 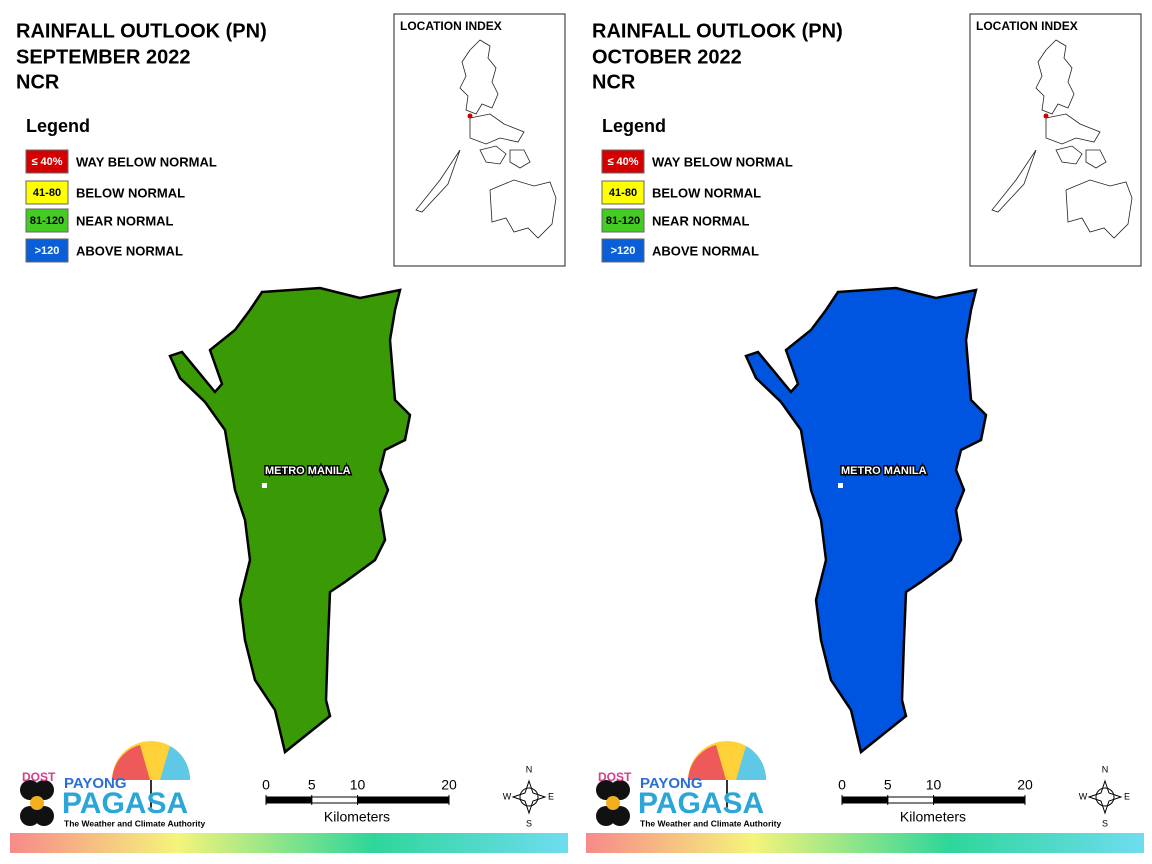 What do you see at coordinates (38, 82) in the screenshot?
I see `panel-title: NCR` at bounding box center [38, 82].